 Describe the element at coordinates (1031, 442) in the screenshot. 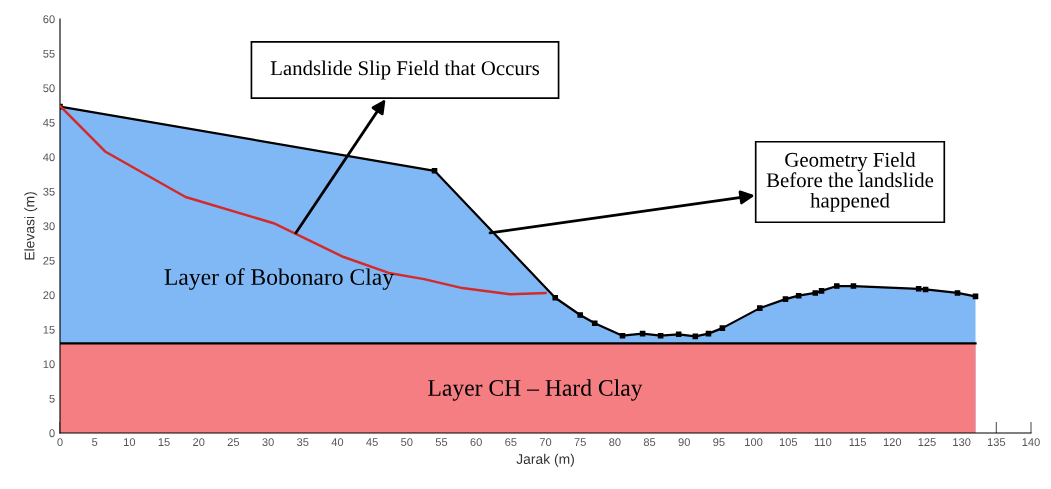

I see `x-tick-label: 140` at that location.